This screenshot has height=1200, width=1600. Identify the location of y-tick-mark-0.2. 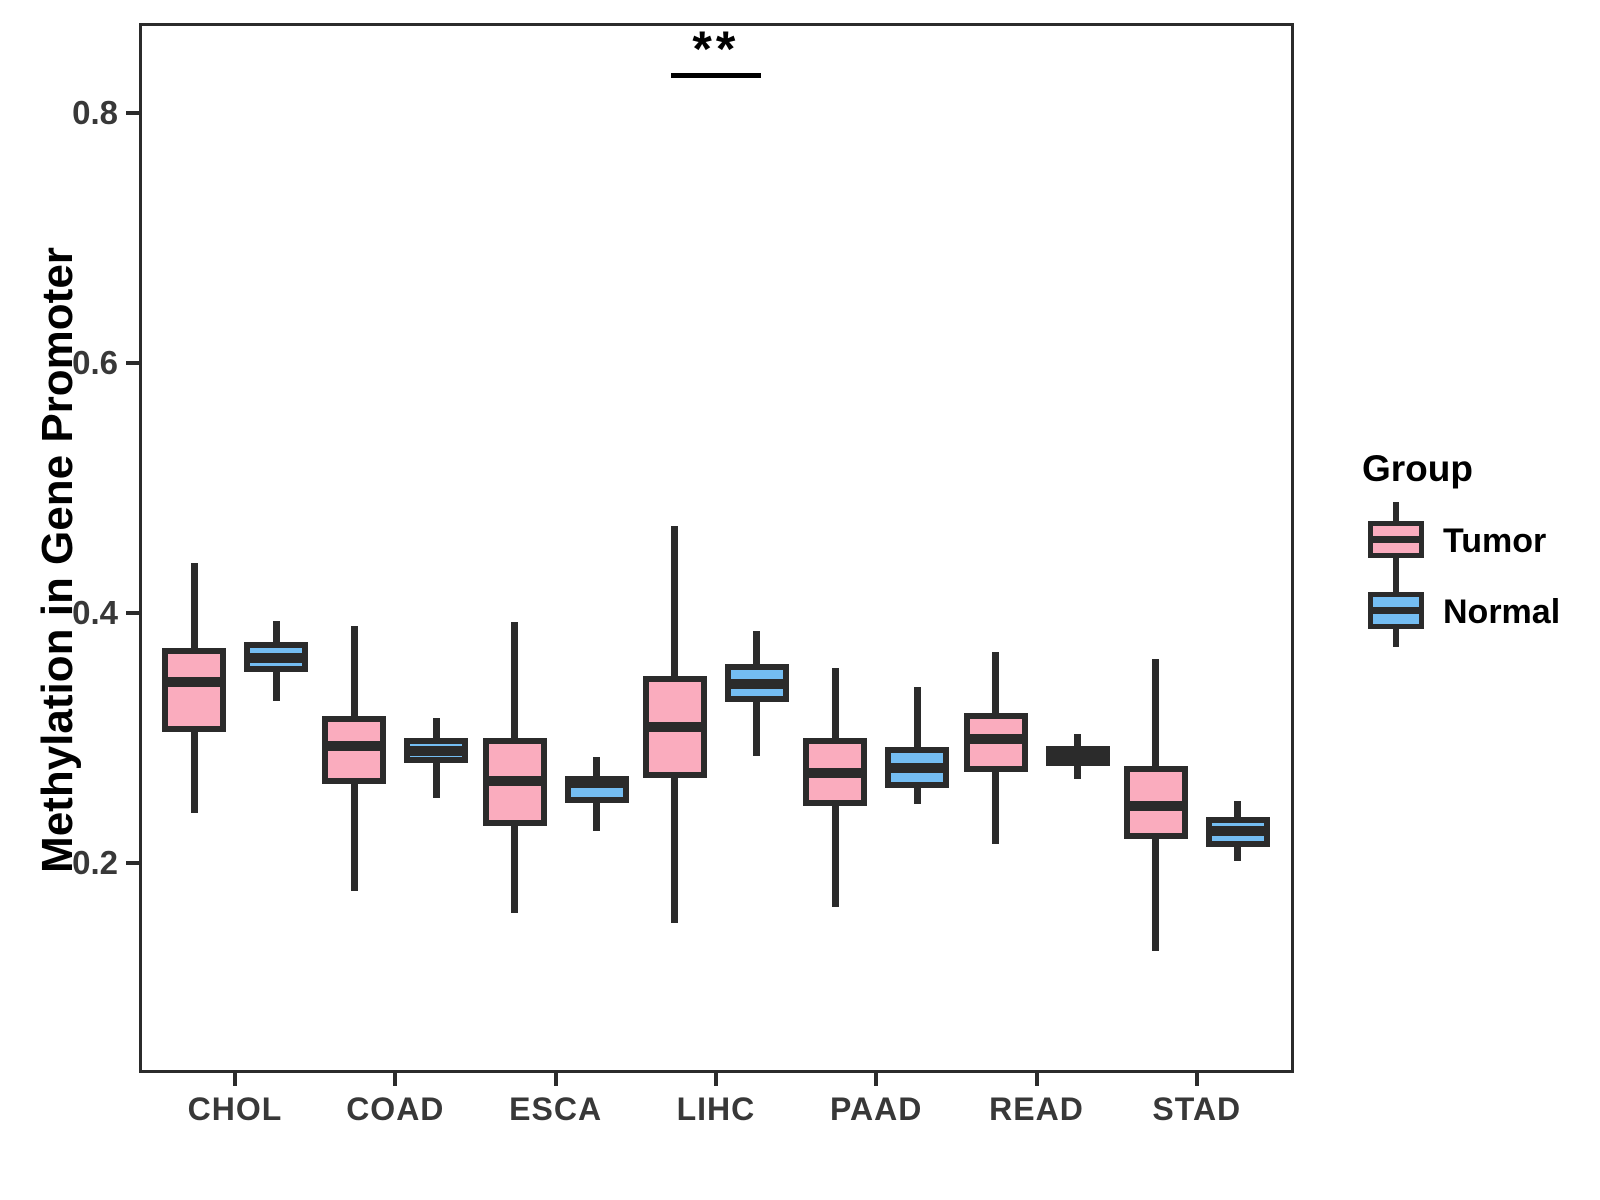
(132, 863).